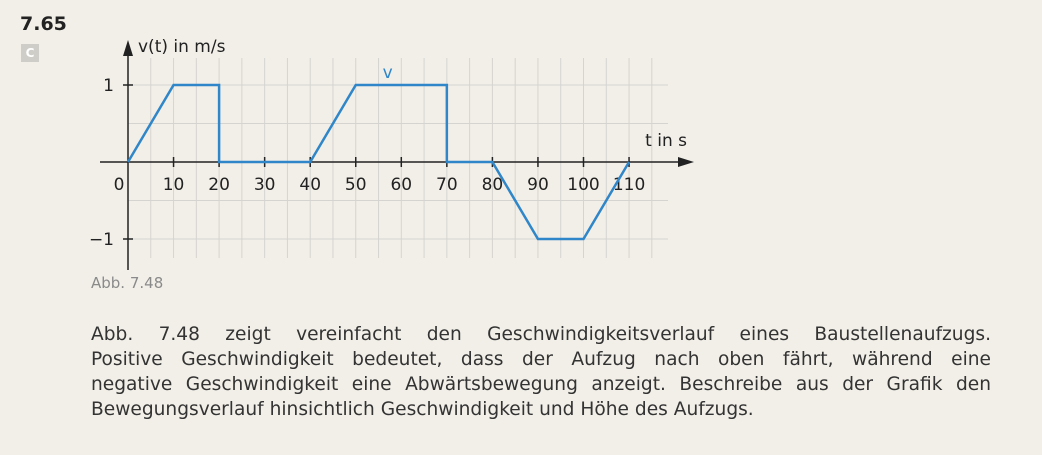 This screenshot has height=455, width=1042. What do you see at coordinates (401, 185) in the screenshot?
I see `x-tick-label: 60` at bounding box center [401, 185].